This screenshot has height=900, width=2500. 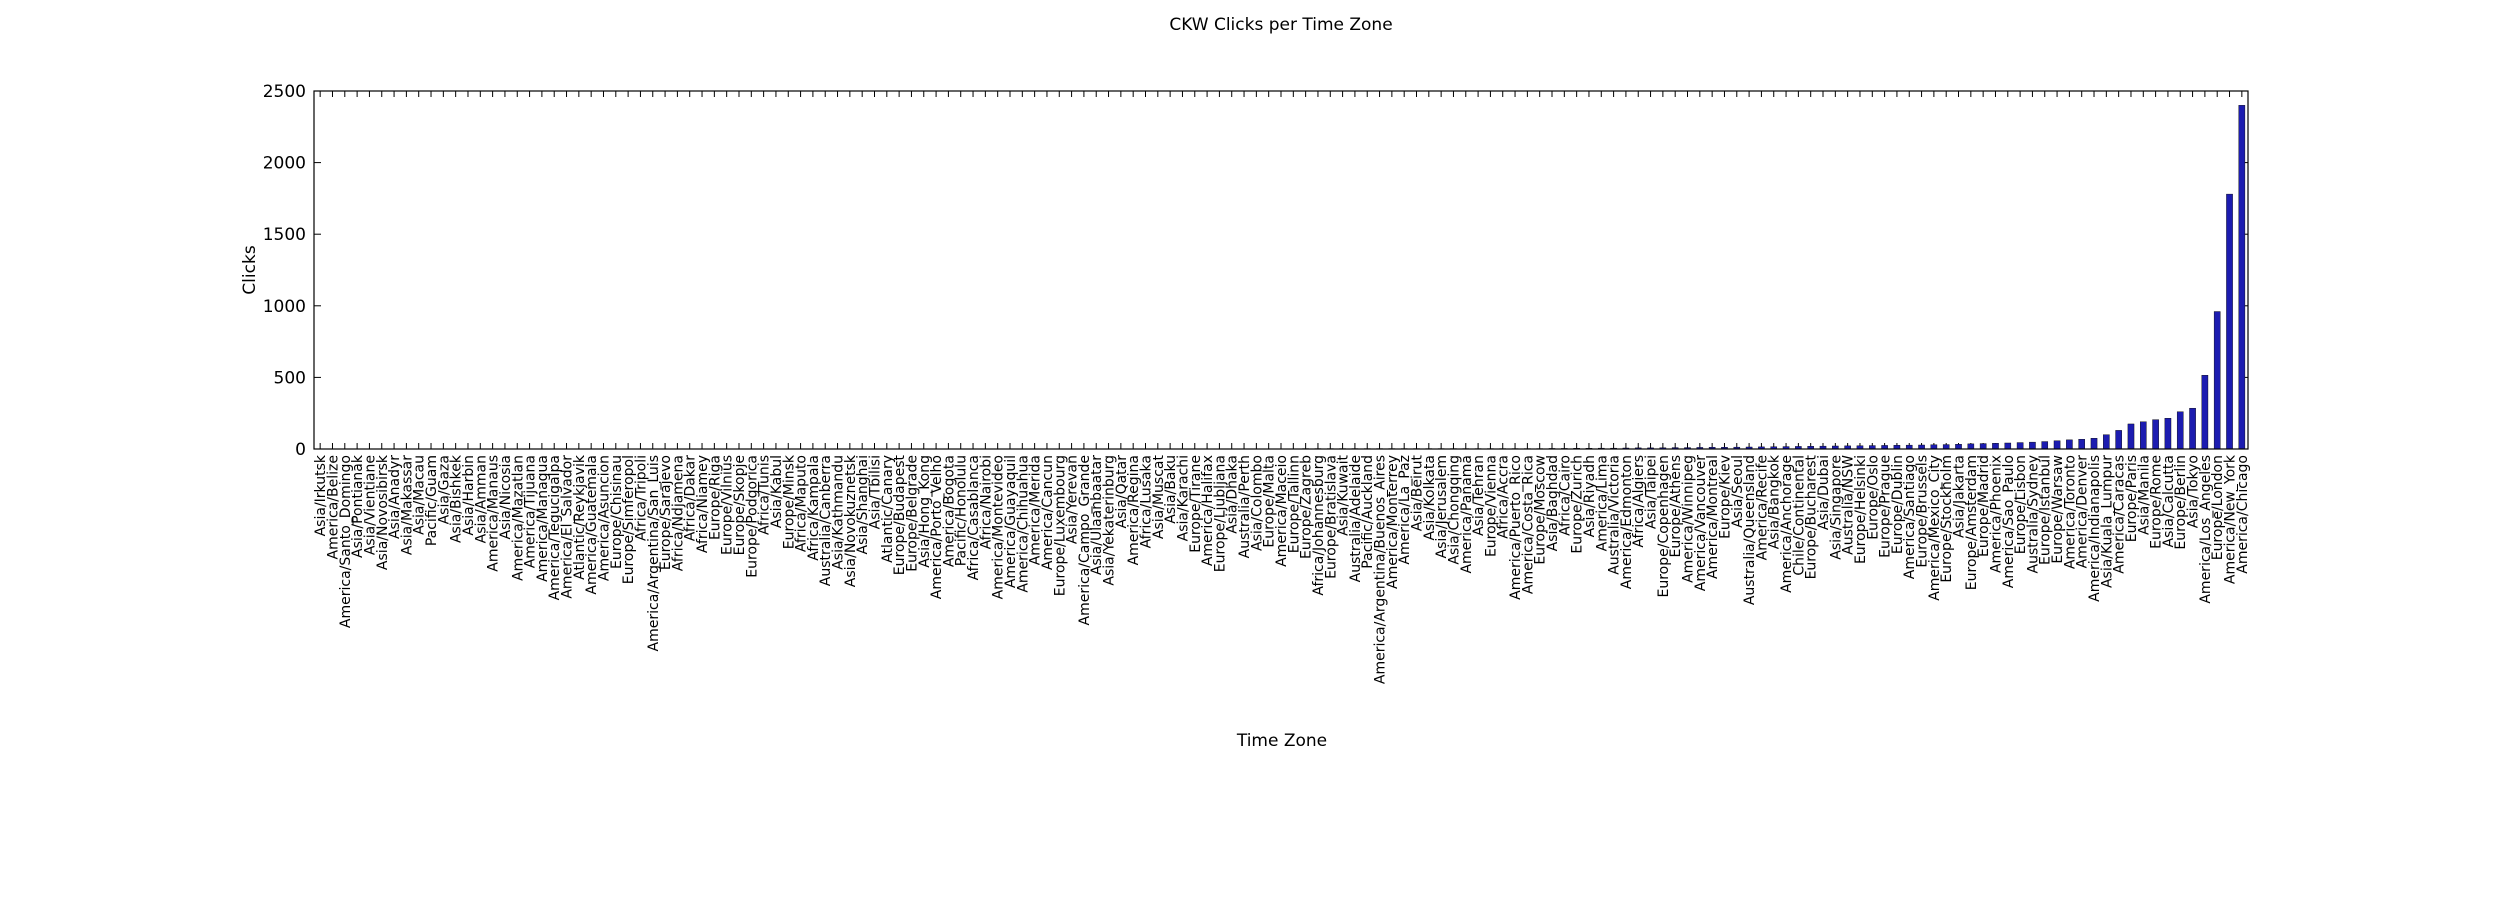 What do you see at coordinates (2243, 514) in the screenshot?
I see `x-tick-label: America/Chicago` at bounding box center [2243, 514].